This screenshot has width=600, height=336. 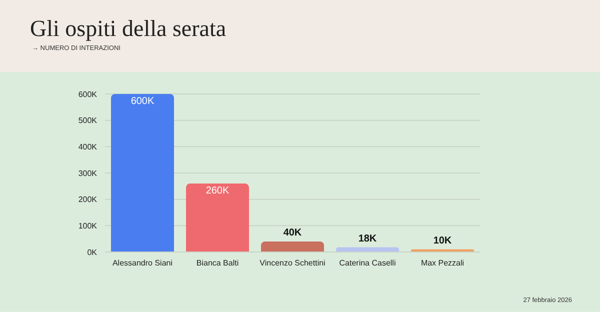 I want to click on x-tick-label: Max Pezzali, so click(x=442, y=263).